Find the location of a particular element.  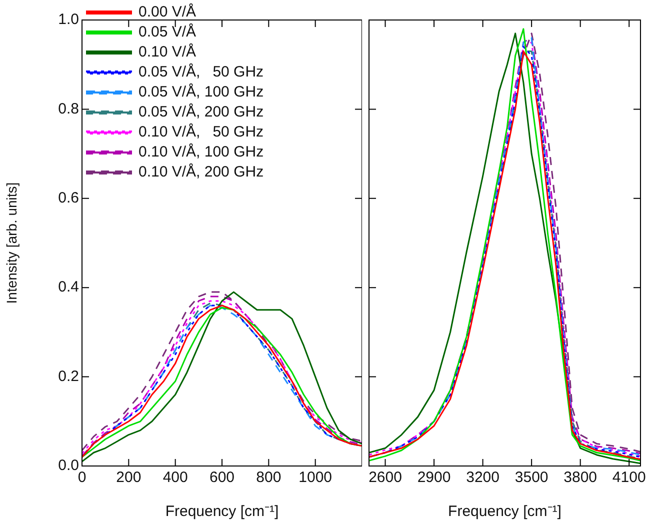

legend-label: 0.10 V/Å, 50 GHz is located at coordinates (201, 131).